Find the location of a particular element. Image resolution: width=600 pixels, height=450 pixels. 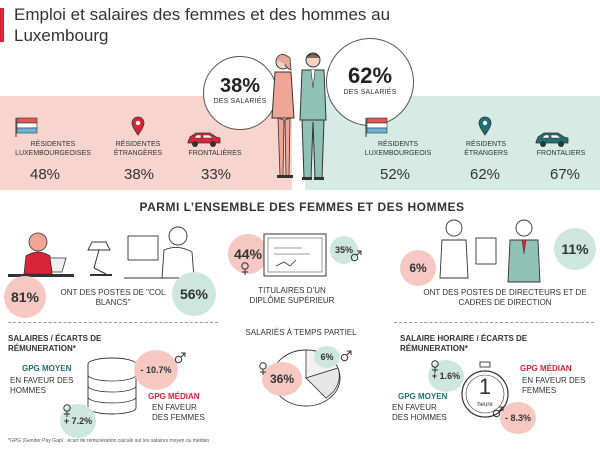

directors-men-value: 11% is located at coordinates (575, 249).